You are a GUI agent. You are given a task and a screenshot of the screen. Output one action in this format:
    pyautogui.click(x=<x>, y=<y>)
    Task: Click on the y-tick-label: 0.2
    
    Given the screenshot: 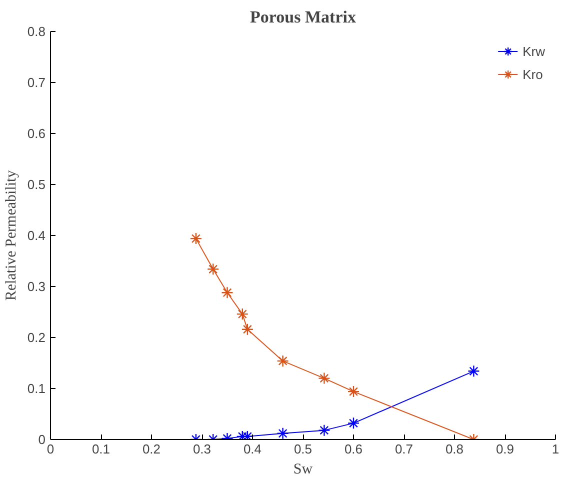 What is the action you would take?
    pyautogui.click(x=36, y=337)
    